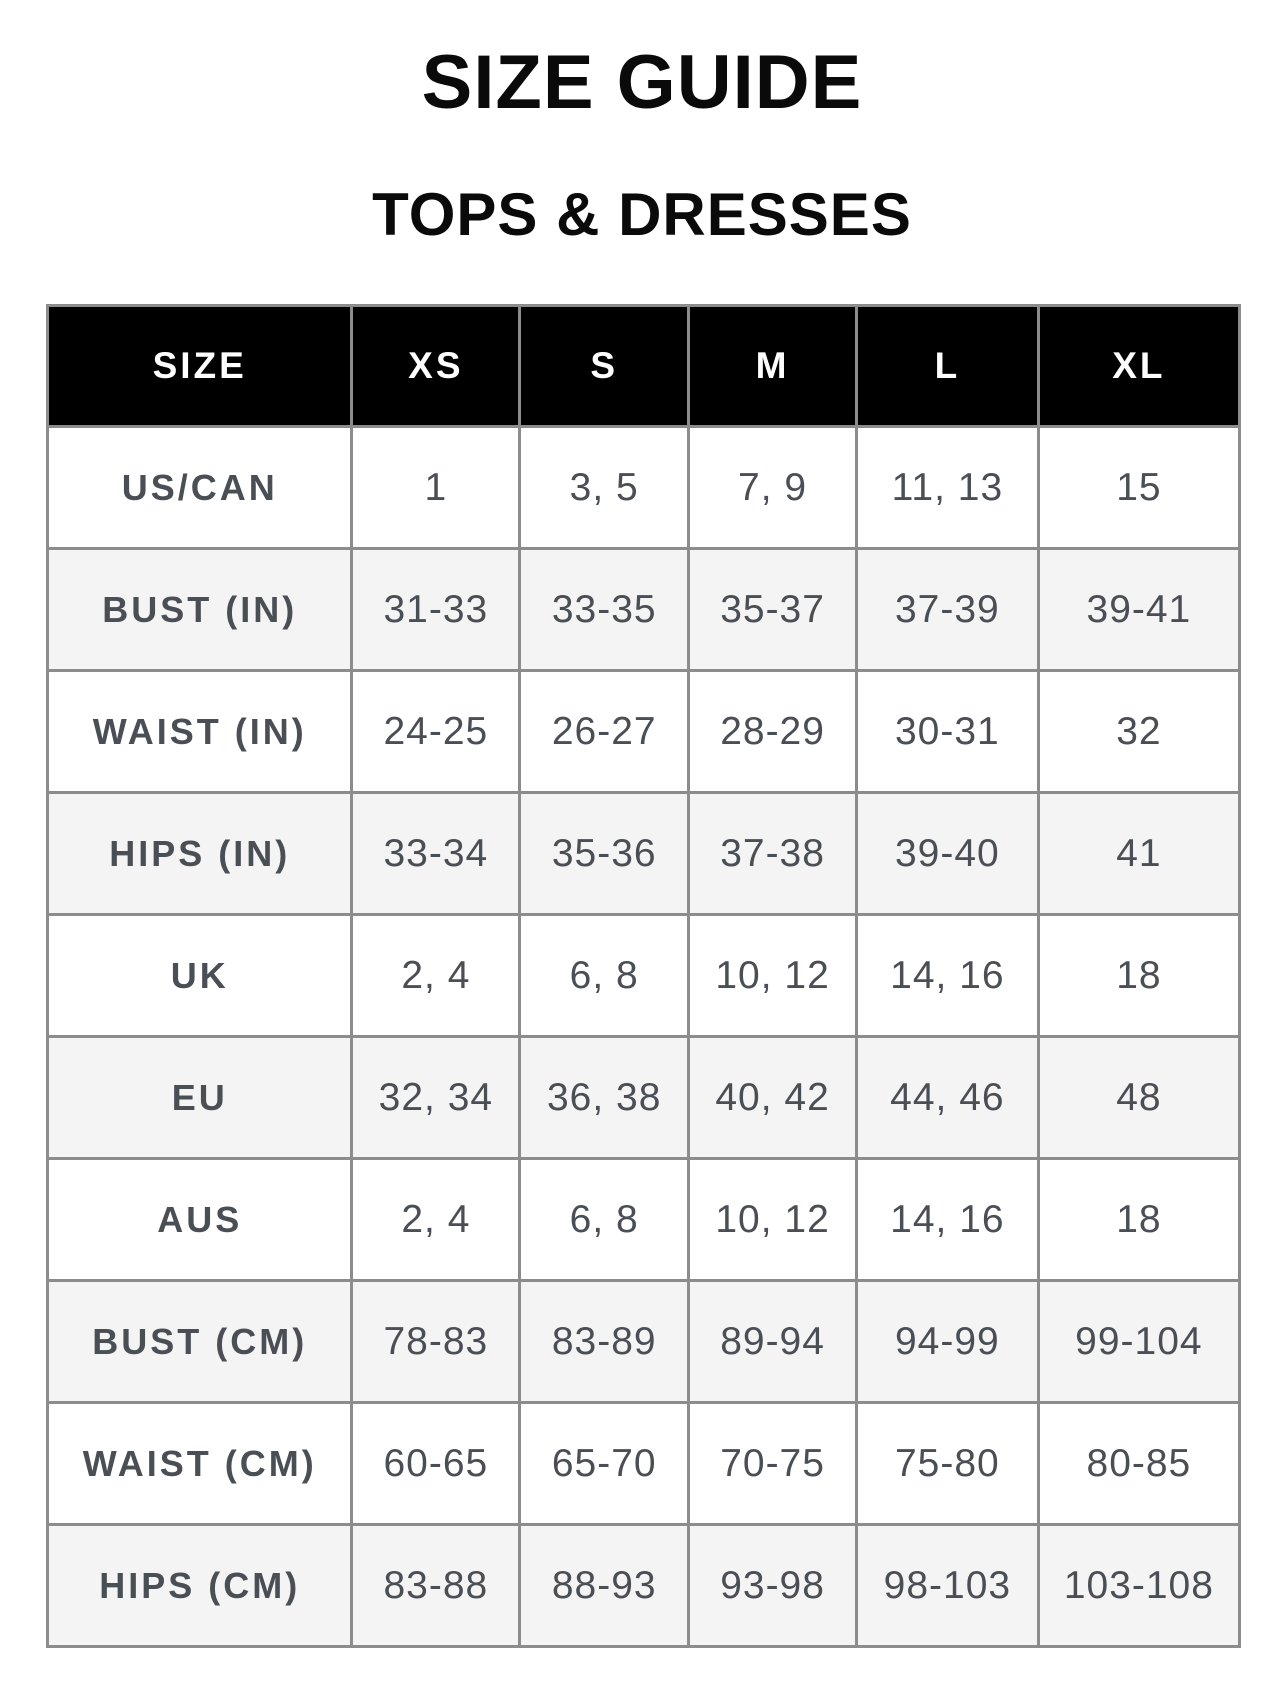 The height and width of the screenshot is (1689, 1284). I want to click on table-cell: 30-31, so click(947, 731).